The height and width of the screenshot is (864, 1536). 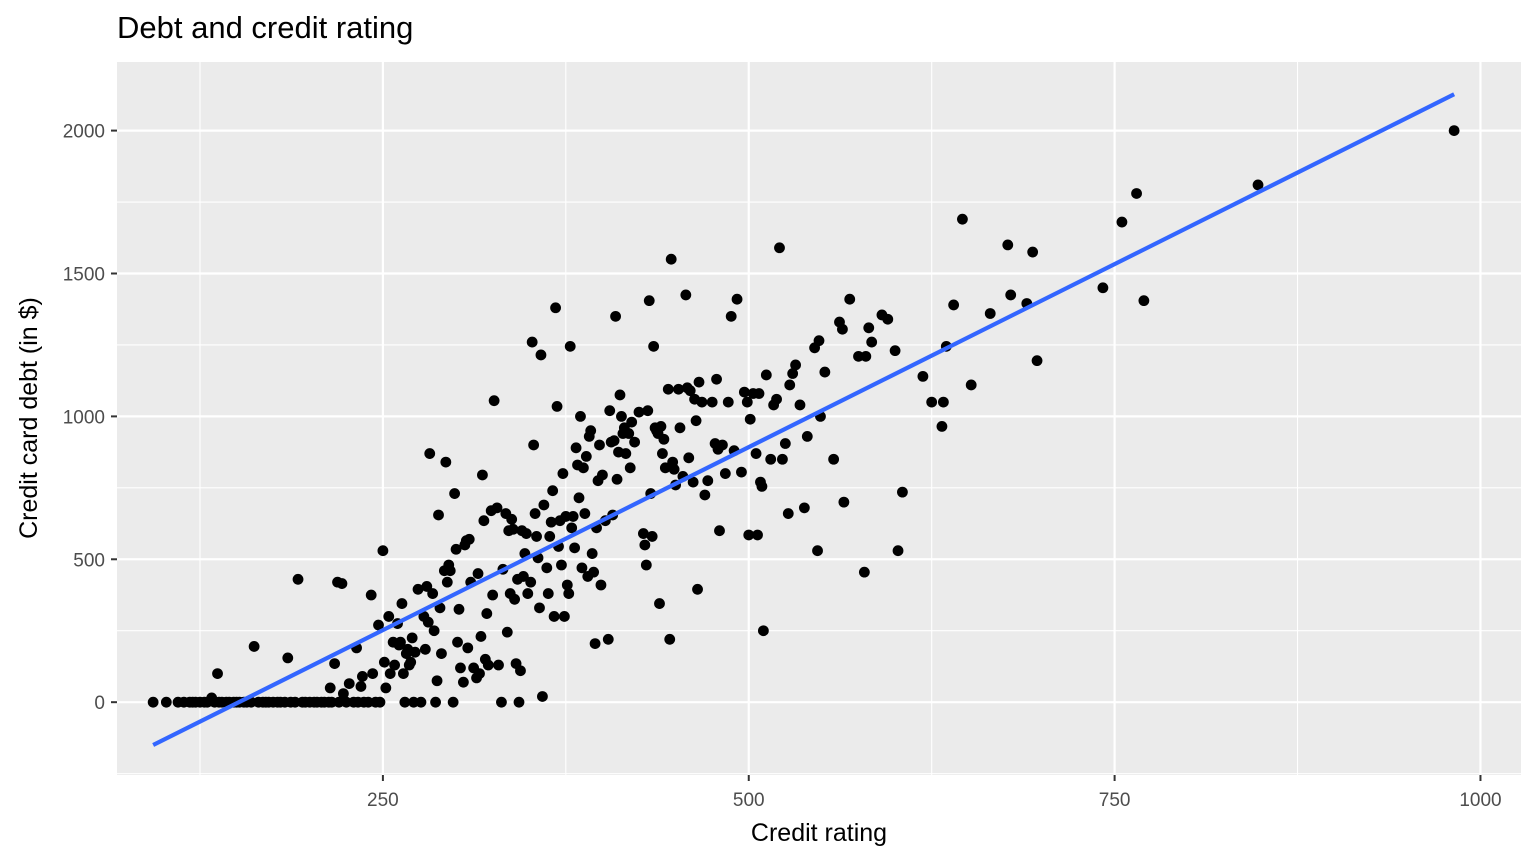 What do you see at coordinates (99, 703) in the screenshot?
I see `y-tick-label: 0` at bounding box center [99, 703].